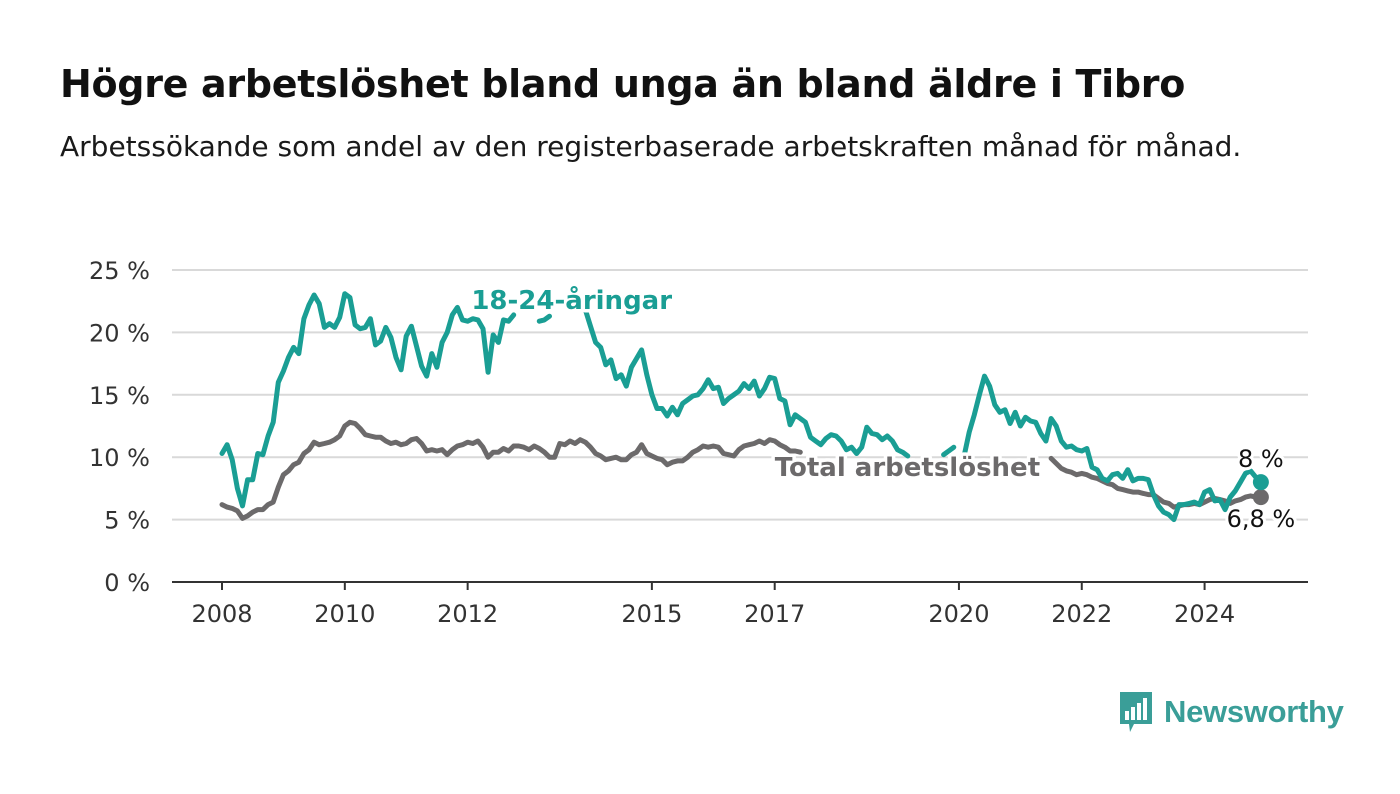 Image resolution: width=1400 pixels, height=794 pixels. I want to click on brand-name: Newsworthy, so click(1254, 711).